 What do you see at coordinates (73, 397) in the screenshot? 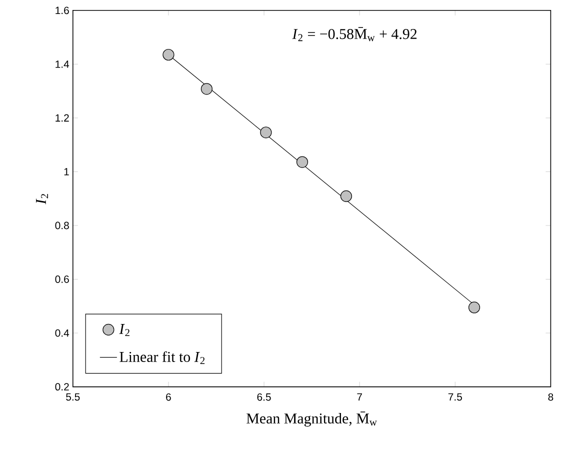
I see `x-tick-label: 5.5` at bounding box center [73, 397].